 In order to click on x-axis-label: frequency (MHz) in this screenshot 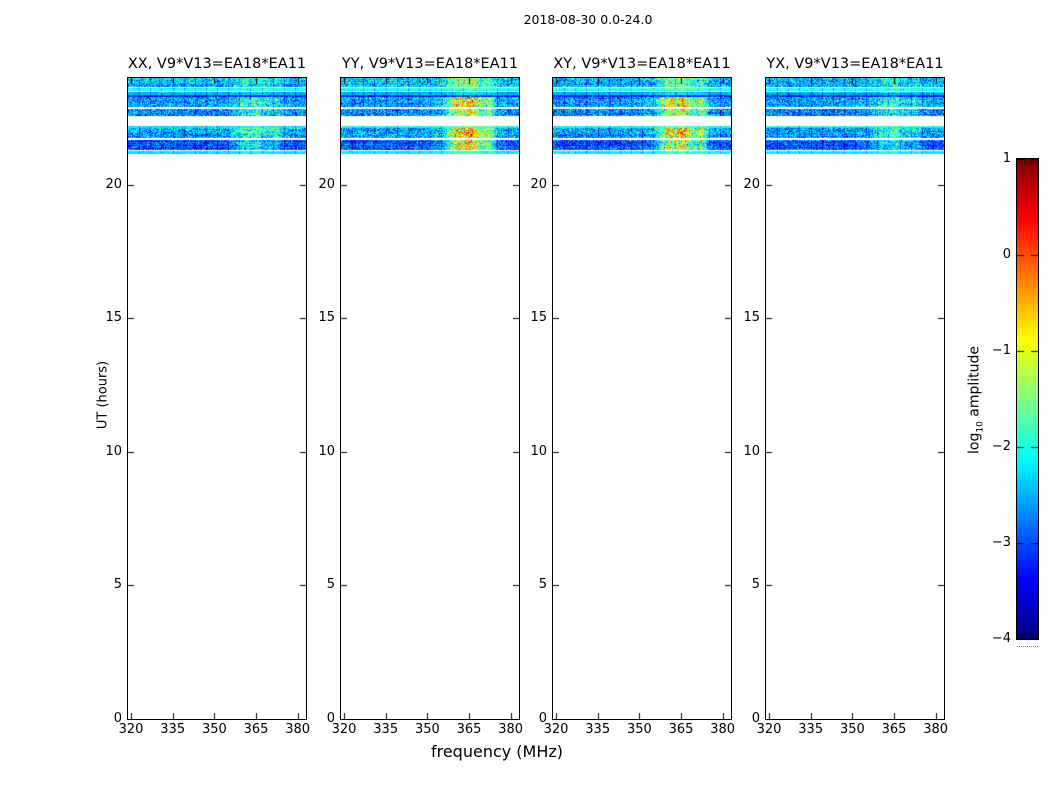, I will do `click(497, 751)`.